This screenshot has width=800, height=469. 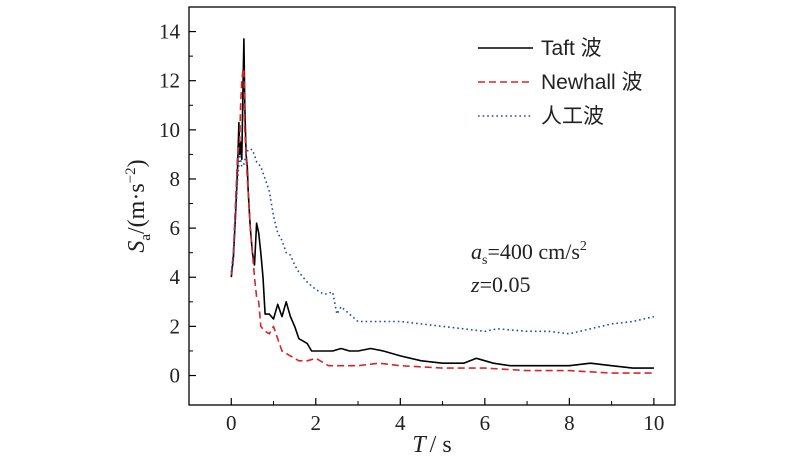 I want to click on legend-label-artificial: 人工波, so click(x=572, y=116).